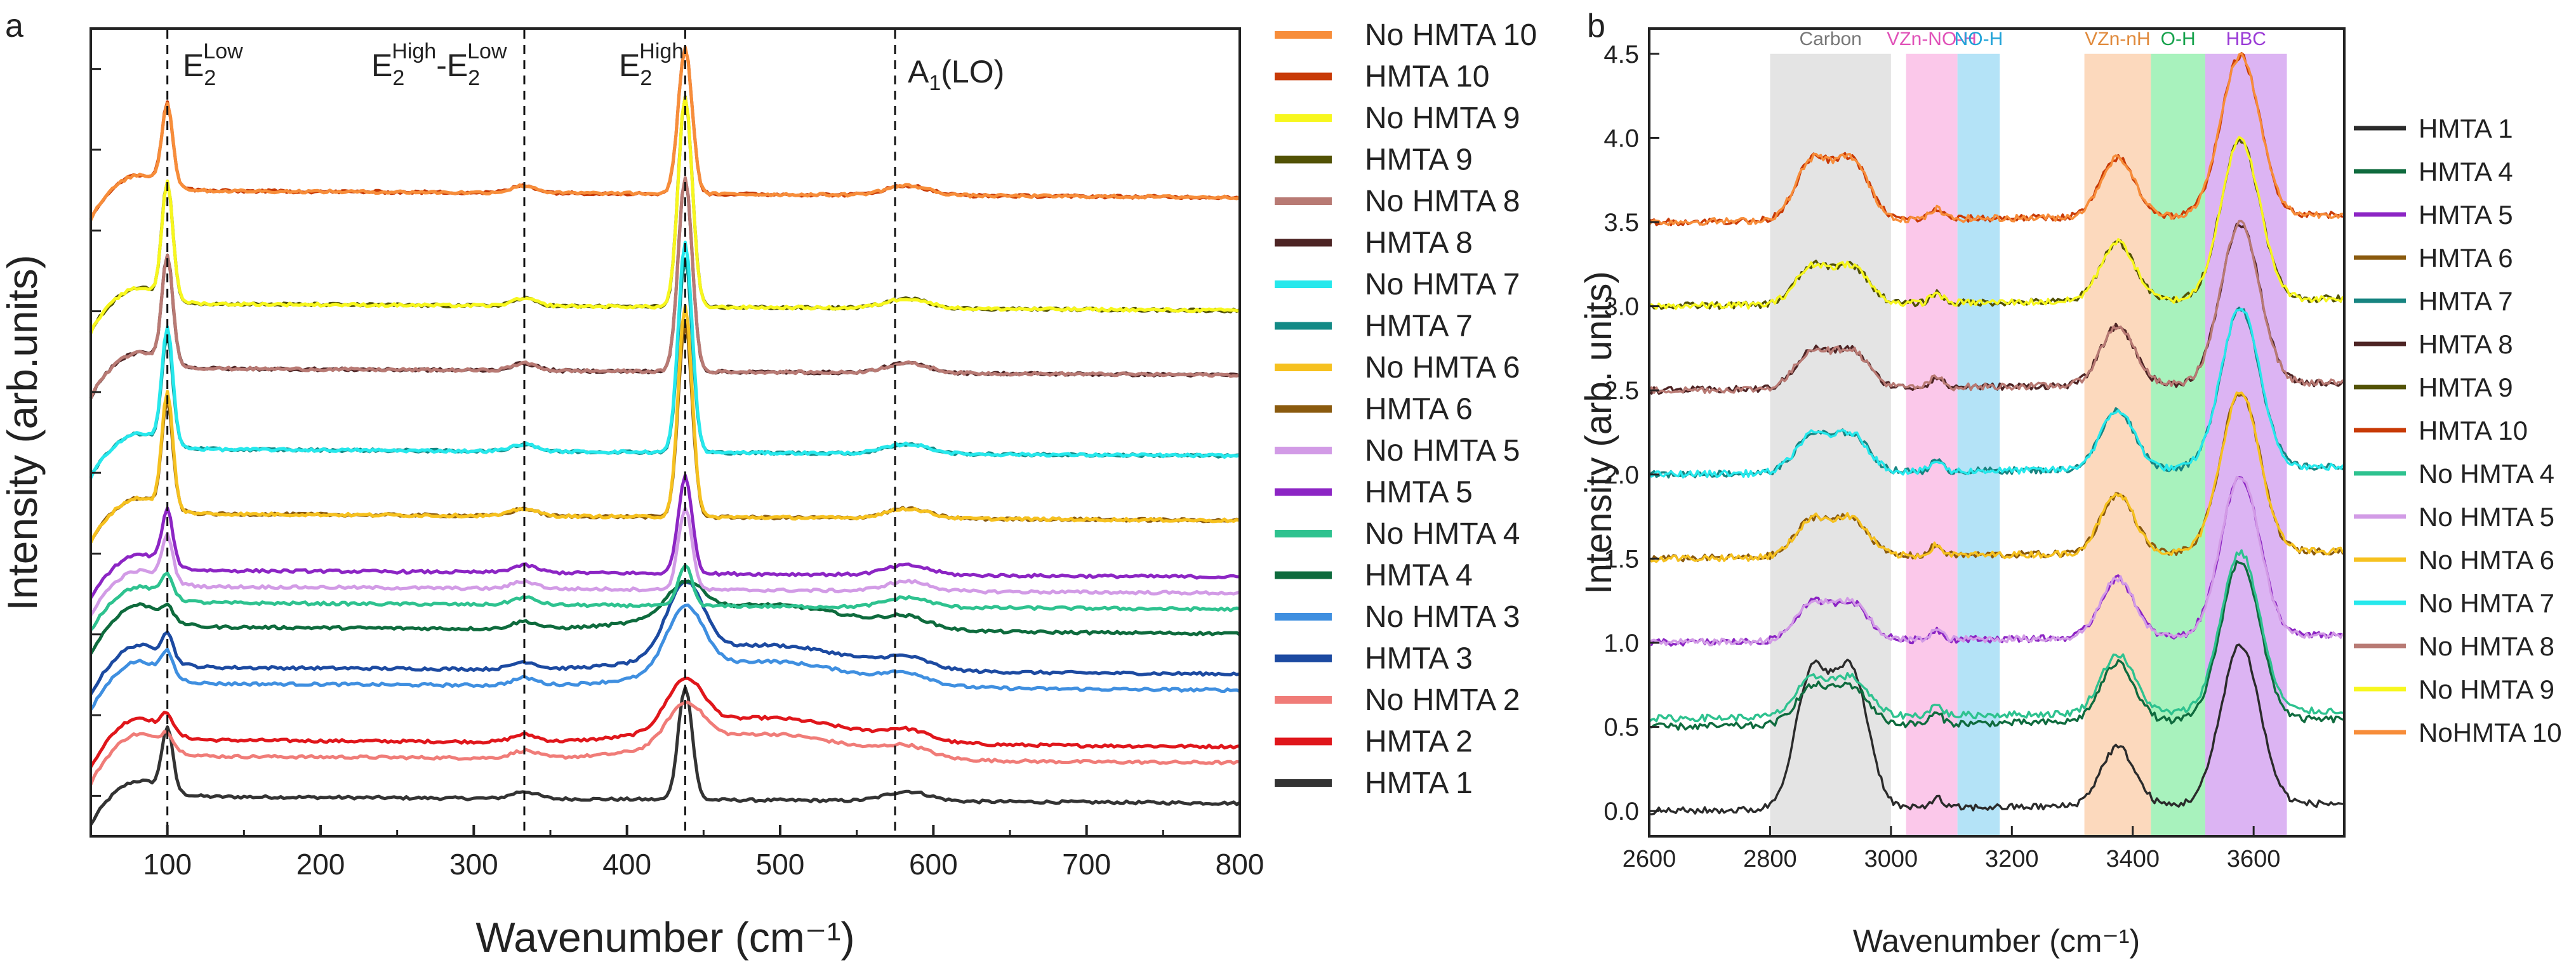 The width and height of the screenshot is (2576, 974). I want to click on legend-label-a-no-hmta-9: No HMTA 9, so click(1442, 118).